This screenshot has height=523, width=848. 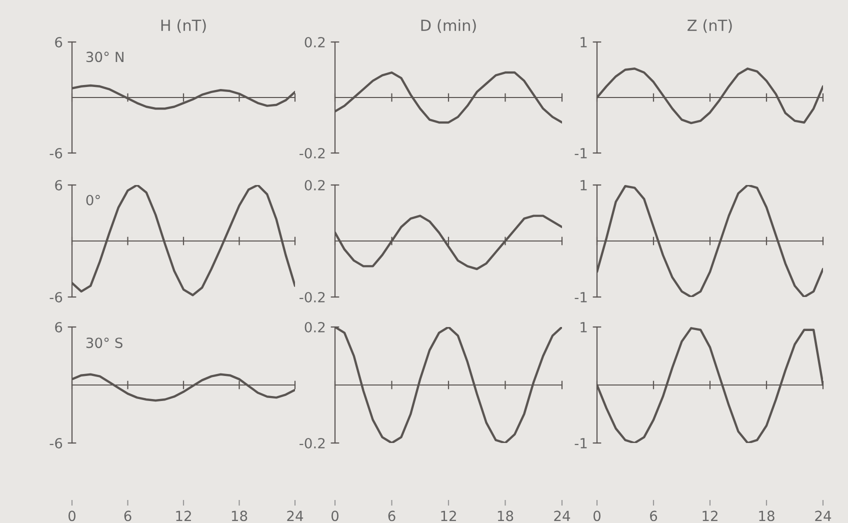 I want to click on chart-title: D (min), so click(x=448, y=26).